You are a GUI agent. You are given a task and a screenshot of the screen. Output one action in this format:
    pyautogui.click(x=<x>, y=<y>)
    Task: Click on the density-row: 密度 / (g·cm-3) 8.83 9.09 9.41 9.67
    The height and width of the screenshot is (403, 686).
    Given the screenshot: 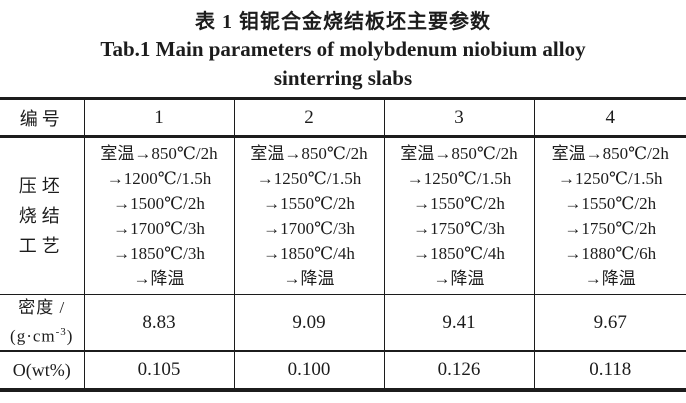 What is the action you would take?
    pyautogui.click(x=343, y=323)
    